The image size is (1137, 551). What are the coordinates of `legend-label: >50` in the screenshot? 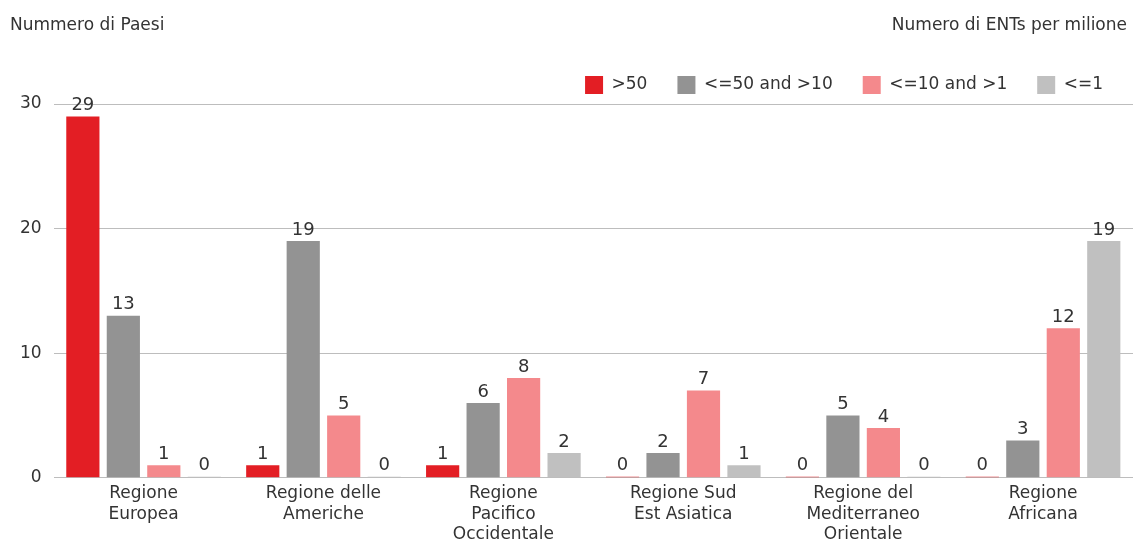 It's located at (629, 83).